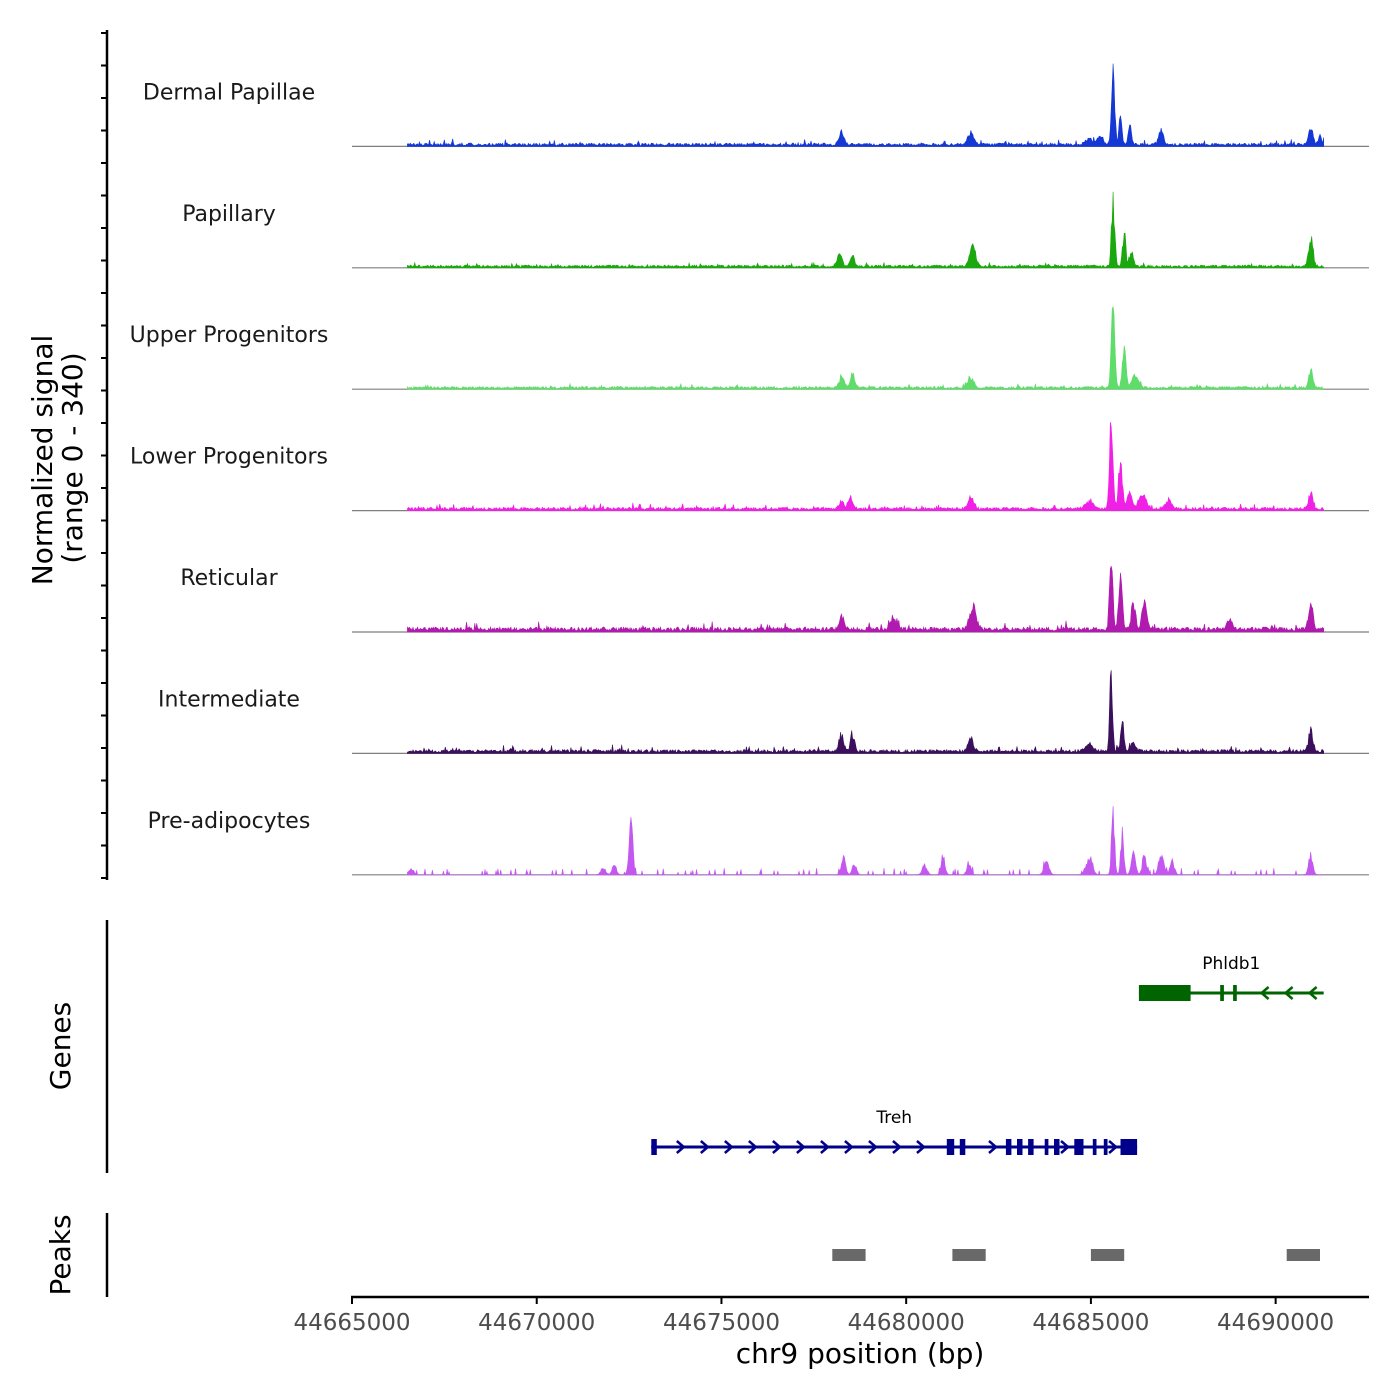 The width and height of the screenshot is (1400, 1400). What do you see at coordinates (536, 1323) in the screenshot?
I see `x-axis-tick-label: 44670000` at bounding box center [536, 1323].